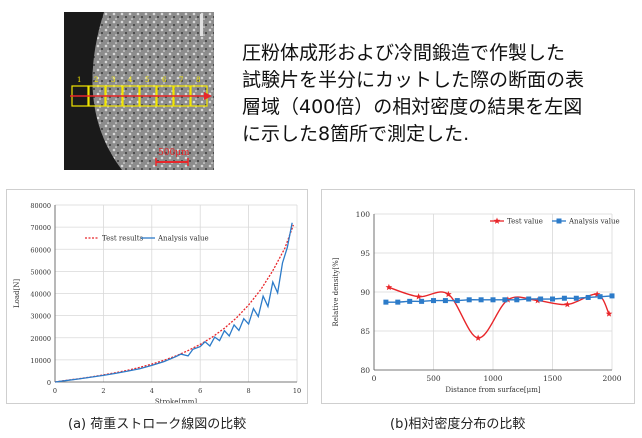  What do you see at coordinates (40, 361) in the screenshot?
I see `y-tick-label: 10000` at bounding box center [40, 361].